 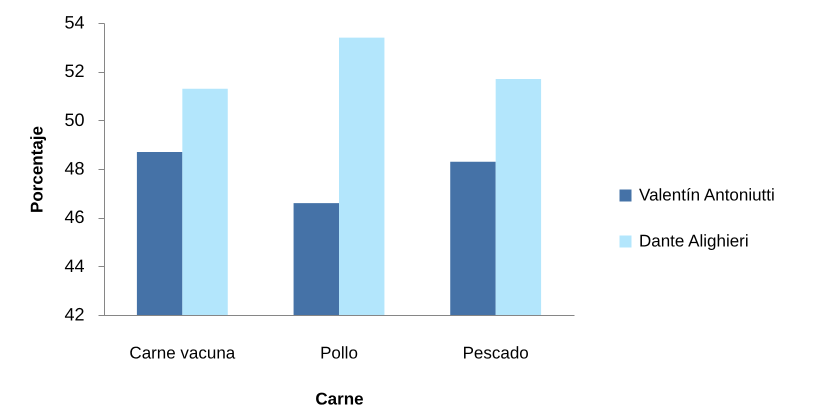 What do you see at coordinates (182, 353) in the screenshot?
I see `x-tick-label: Carne vacuna` at bounding box center [182, 353].